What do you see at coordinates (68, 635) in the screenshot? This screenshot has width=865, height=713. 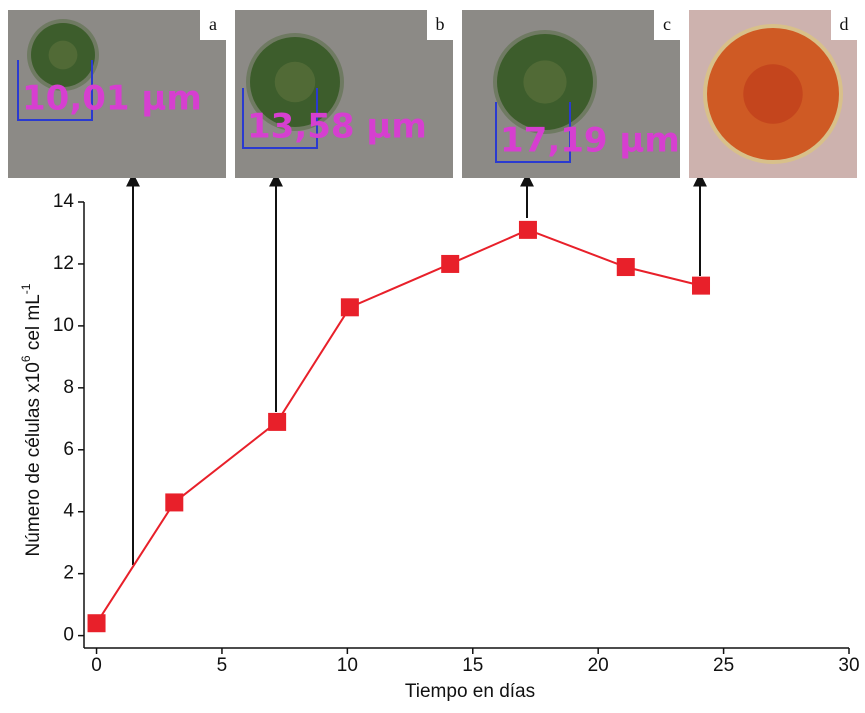 I see `y-tick-label: 0` at bounding box center [68, 635].